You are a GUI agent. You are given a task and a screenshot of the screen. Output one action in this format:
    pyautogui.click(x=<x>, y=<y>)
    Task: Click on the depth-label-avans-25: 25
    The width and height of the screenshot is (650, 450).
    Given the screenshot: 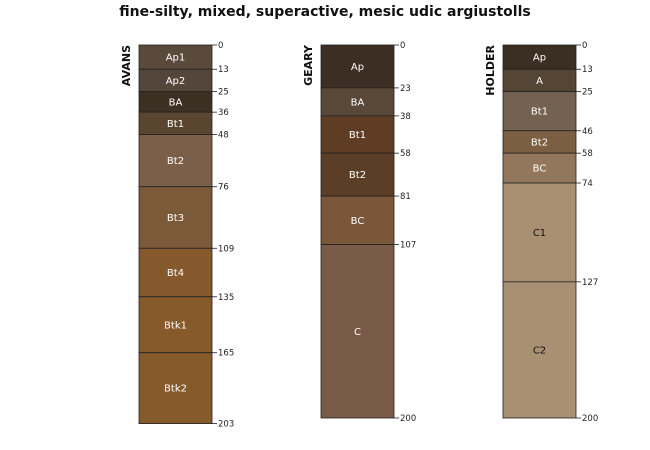 What is the action you would take?
    pyautogui.click(x=223, y=93)
    